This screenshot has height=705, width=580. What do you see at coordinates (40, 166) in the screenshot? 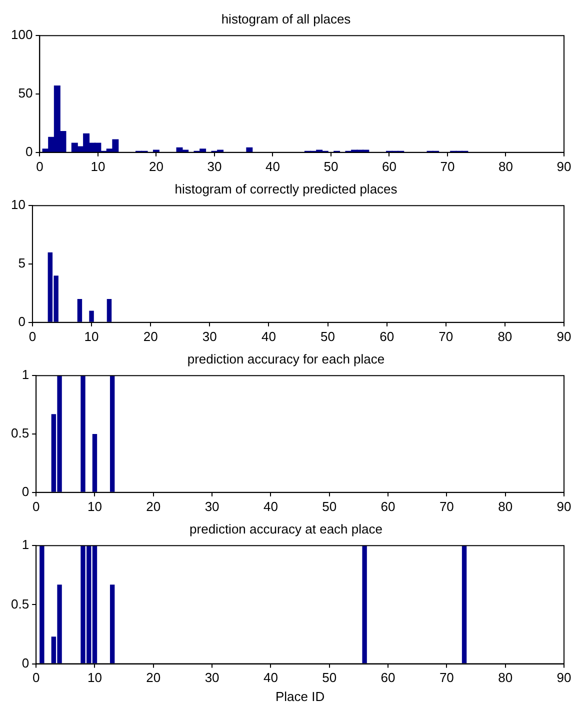
I see `x-tick-label: 0` at bounding box center [40, 166].